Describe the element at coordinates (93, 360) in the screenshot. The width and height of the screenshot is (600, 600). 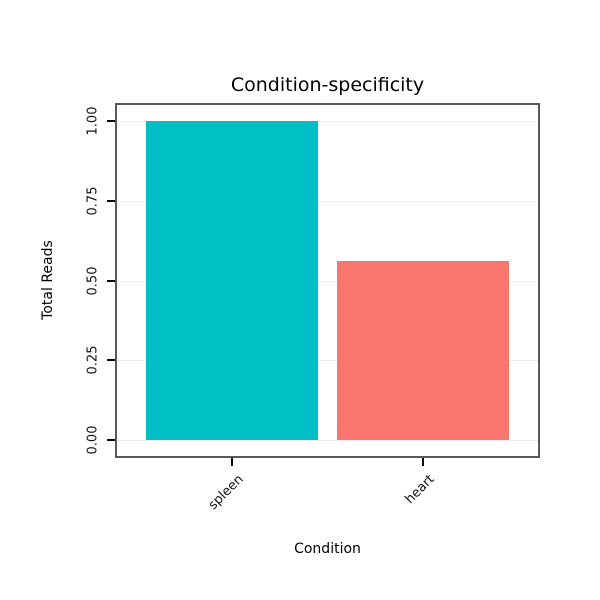
I see `y-tick-label: 0.25` at that location.